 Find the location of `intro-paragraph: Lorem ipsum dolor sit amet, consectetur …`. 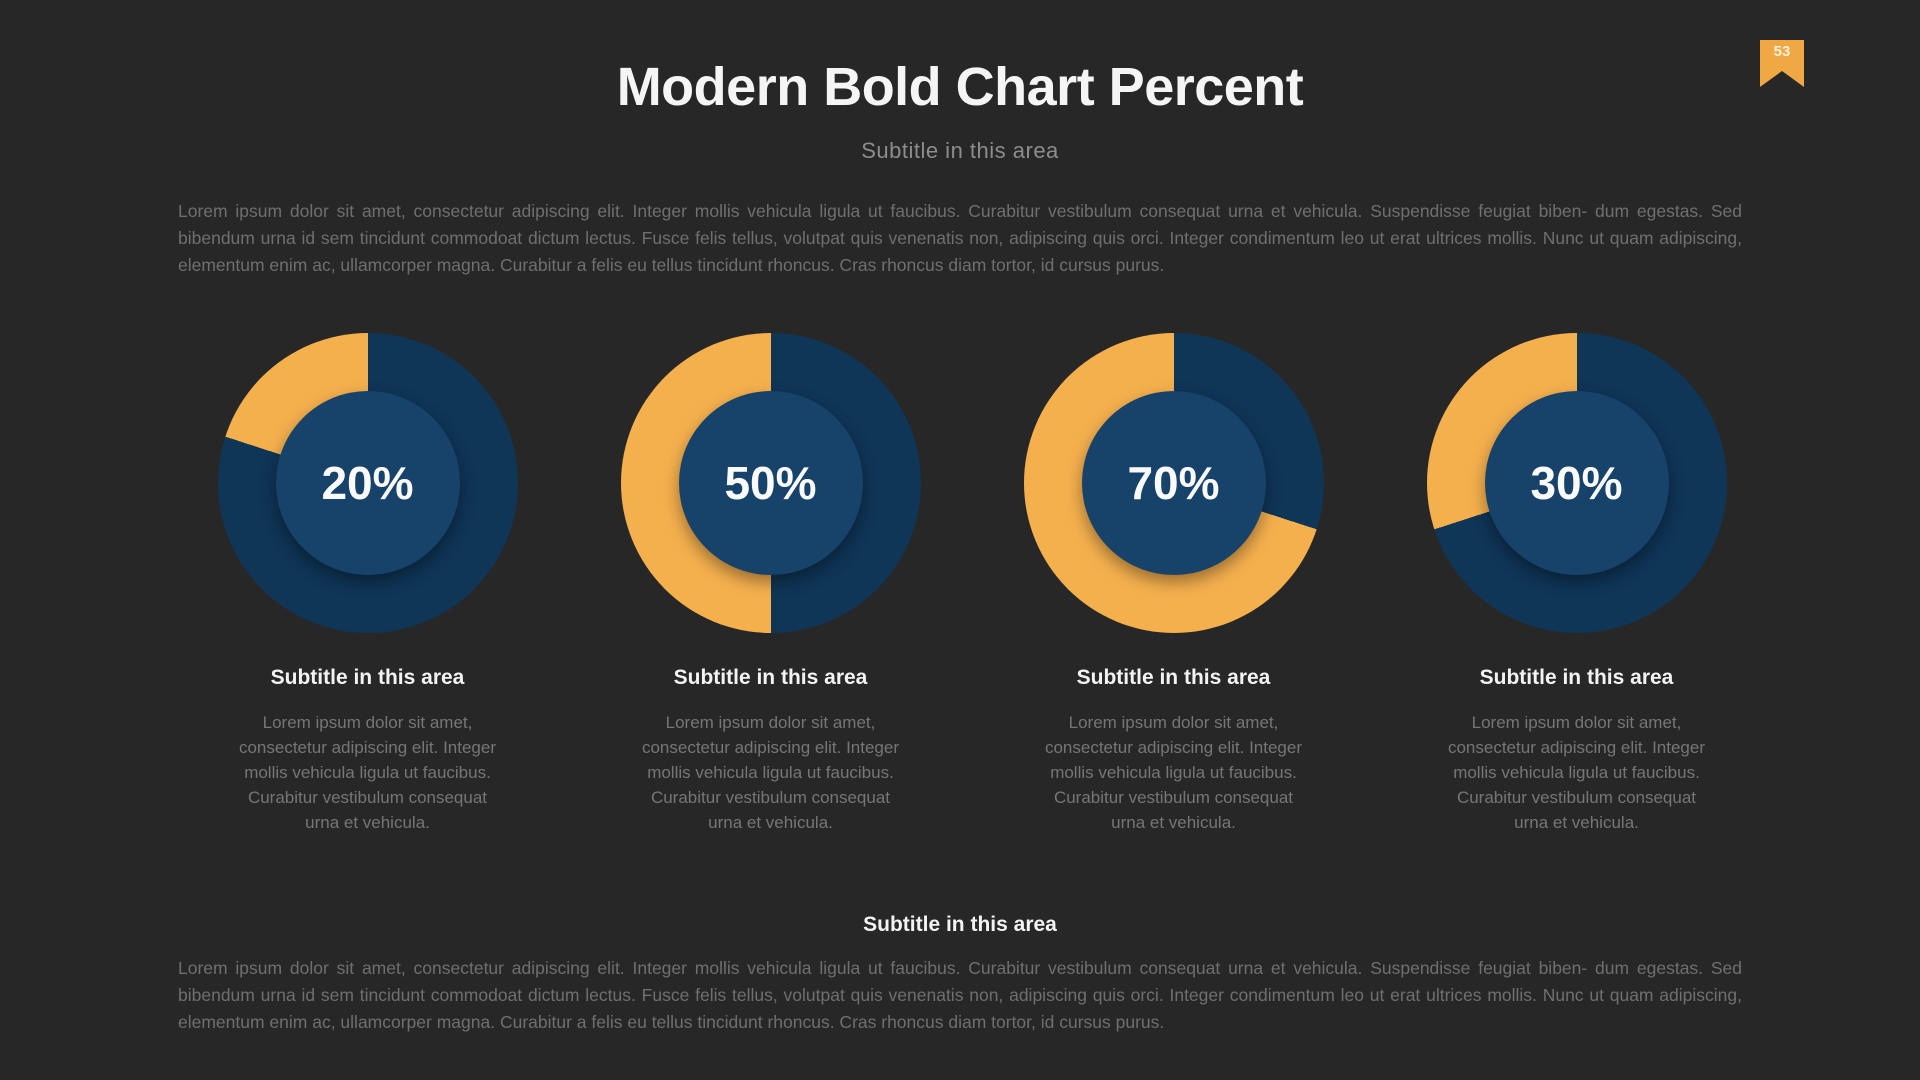

intro-paragraph: Lorem ipsum dolor sit amet, consectetur … is located at coordinates (960, 238).